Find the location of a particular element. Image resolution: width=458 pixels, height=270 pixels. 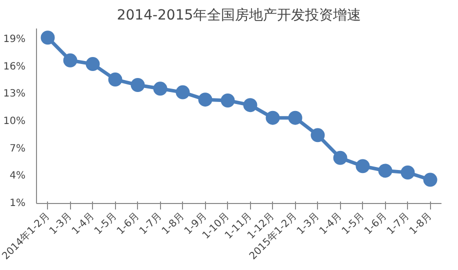

x-tick-label: 1-8月 is located at coordinates (421, 224).